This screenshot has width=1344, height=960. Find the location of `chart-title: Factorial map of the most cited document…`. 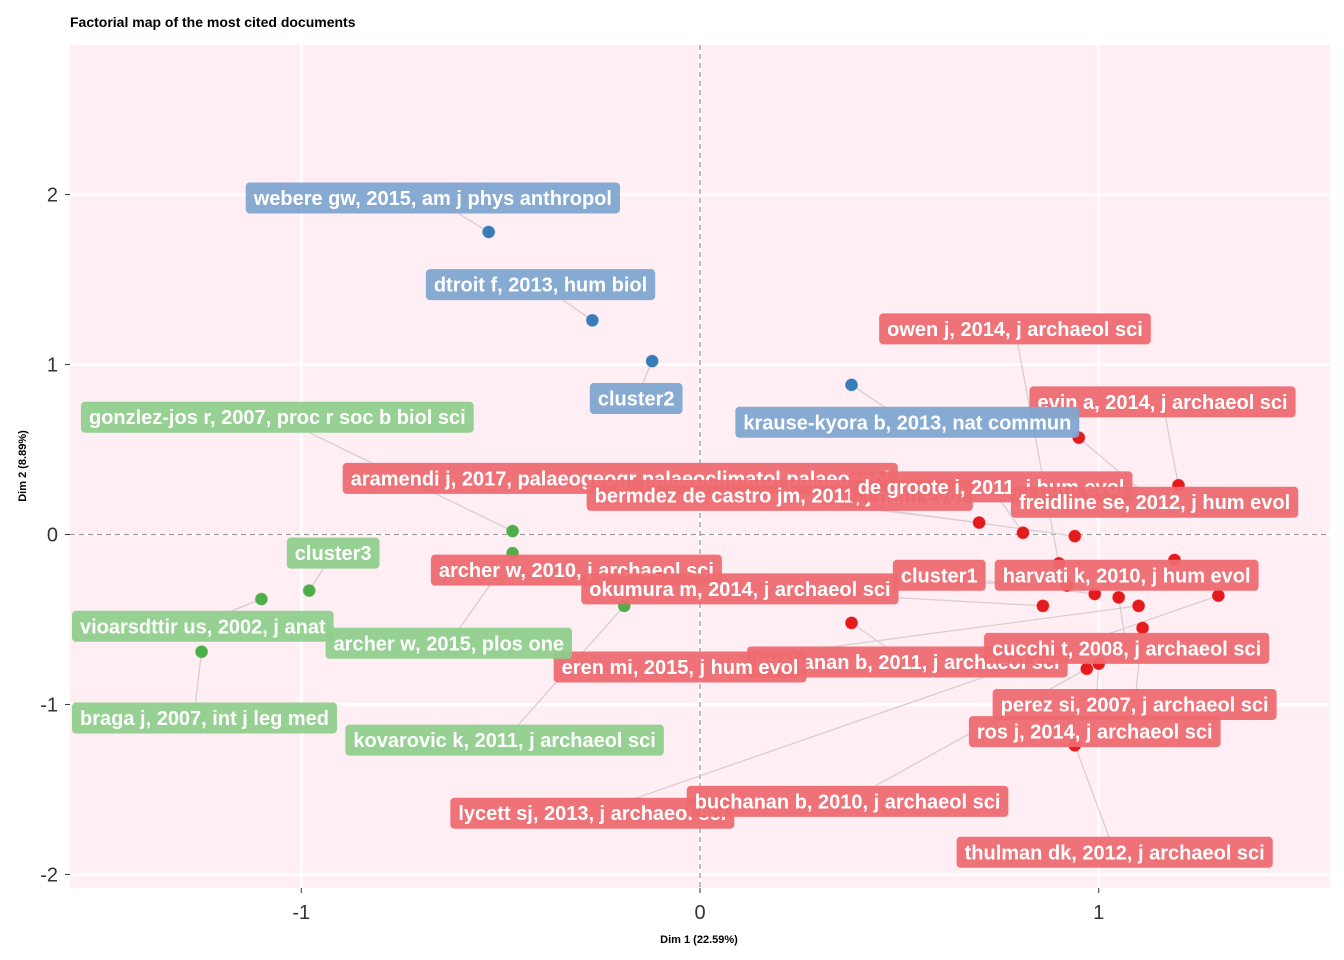

chart-title: Factorial map of the most cited document… is located at coordinates (213, 22).